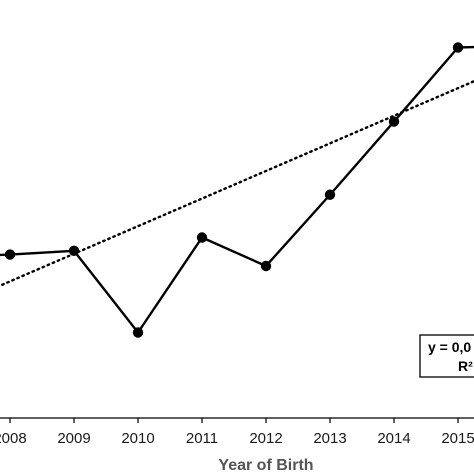 The image size is (474, 474). I want to click on x-tick-label: 2011, so click(202, 438).